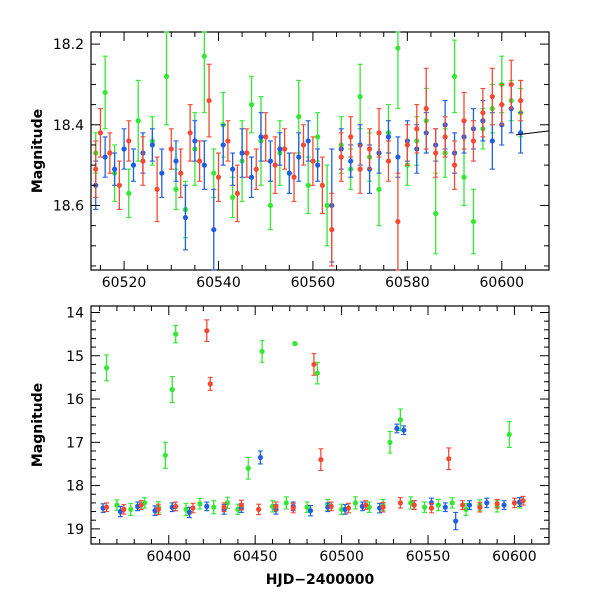  I want to click on top-y-tick-label: 18.4, so click(68, 126).